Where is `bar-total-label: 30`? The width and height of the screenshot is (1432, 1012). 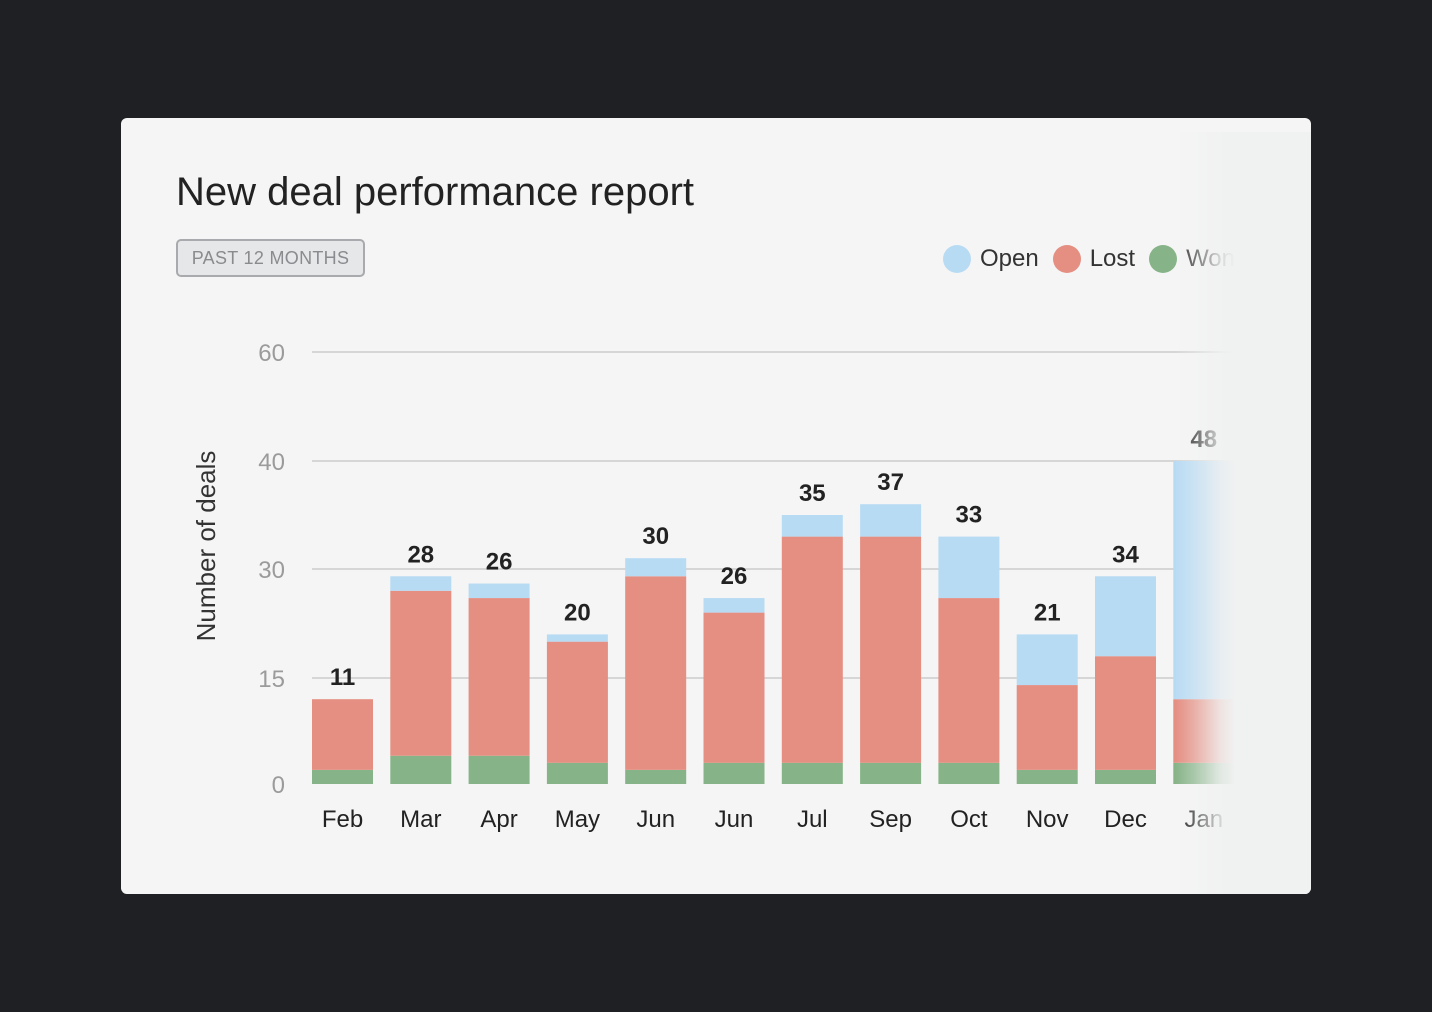 bar-total-label: 30 is located at coordinates (655, 536).